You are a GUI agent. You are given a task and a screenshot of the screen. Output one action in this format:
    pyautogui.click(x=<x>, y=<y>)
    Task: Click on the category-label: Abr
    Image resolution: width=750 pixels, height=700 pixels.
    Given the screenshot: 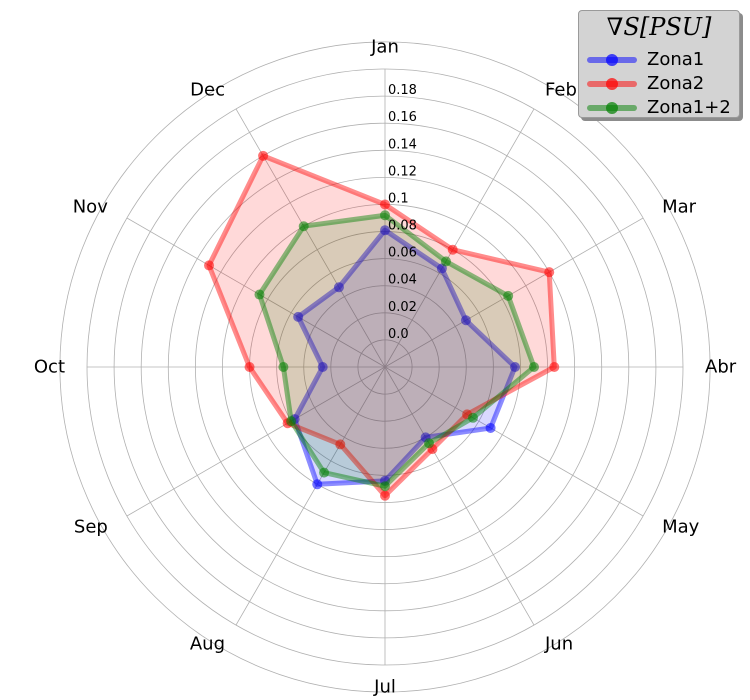 What is the action you would take?
    pyautogui.click(x=721, y=367)
    